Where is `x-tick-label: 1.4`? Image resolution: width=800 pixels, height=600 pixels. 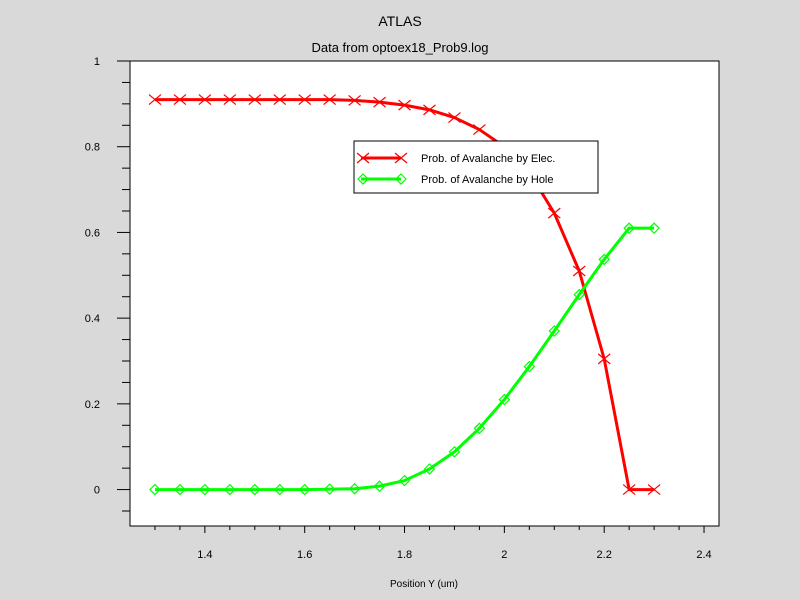
x-tick-label: 1.4 is located at coordinates (204, 555).